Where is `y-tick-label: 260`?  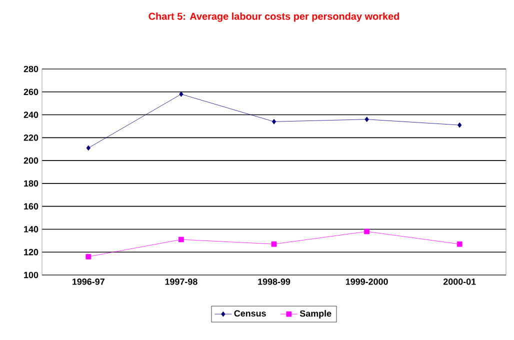
y-tick-label: 260 is located at coordinates (31, 92).